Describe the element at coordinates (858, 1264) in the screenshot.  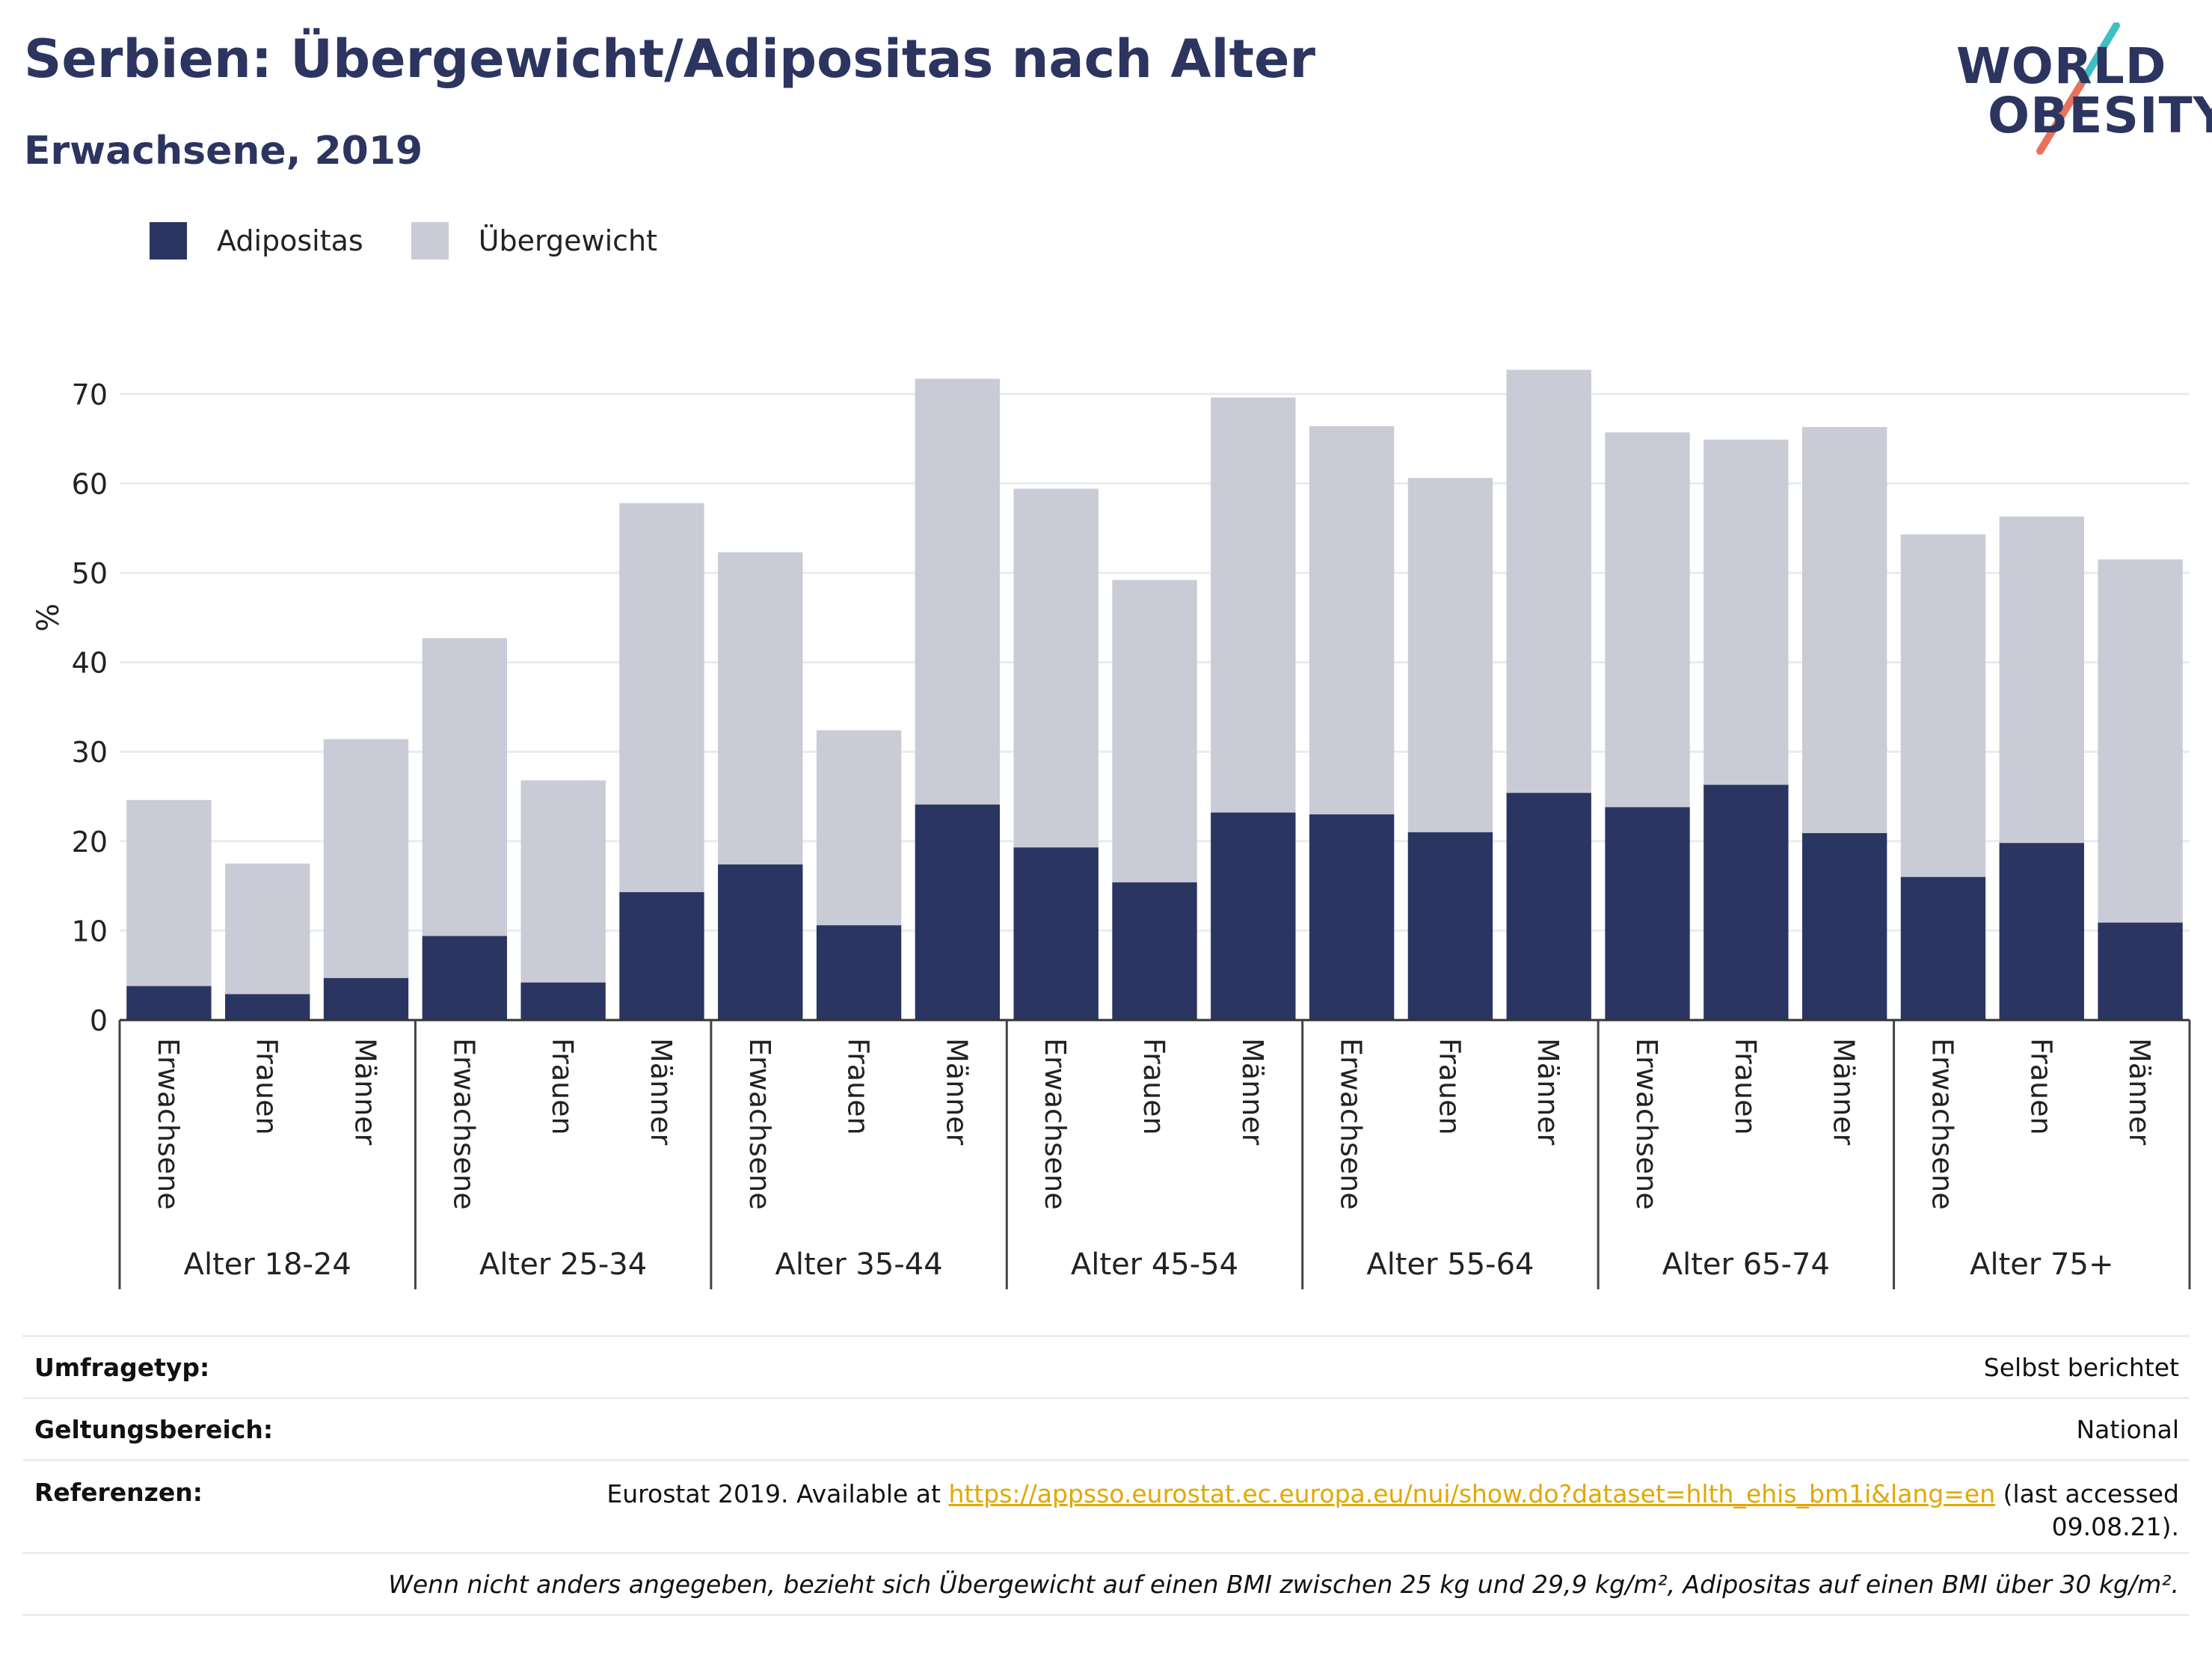
I see `x-group-label: Alter 35-44` at that location.